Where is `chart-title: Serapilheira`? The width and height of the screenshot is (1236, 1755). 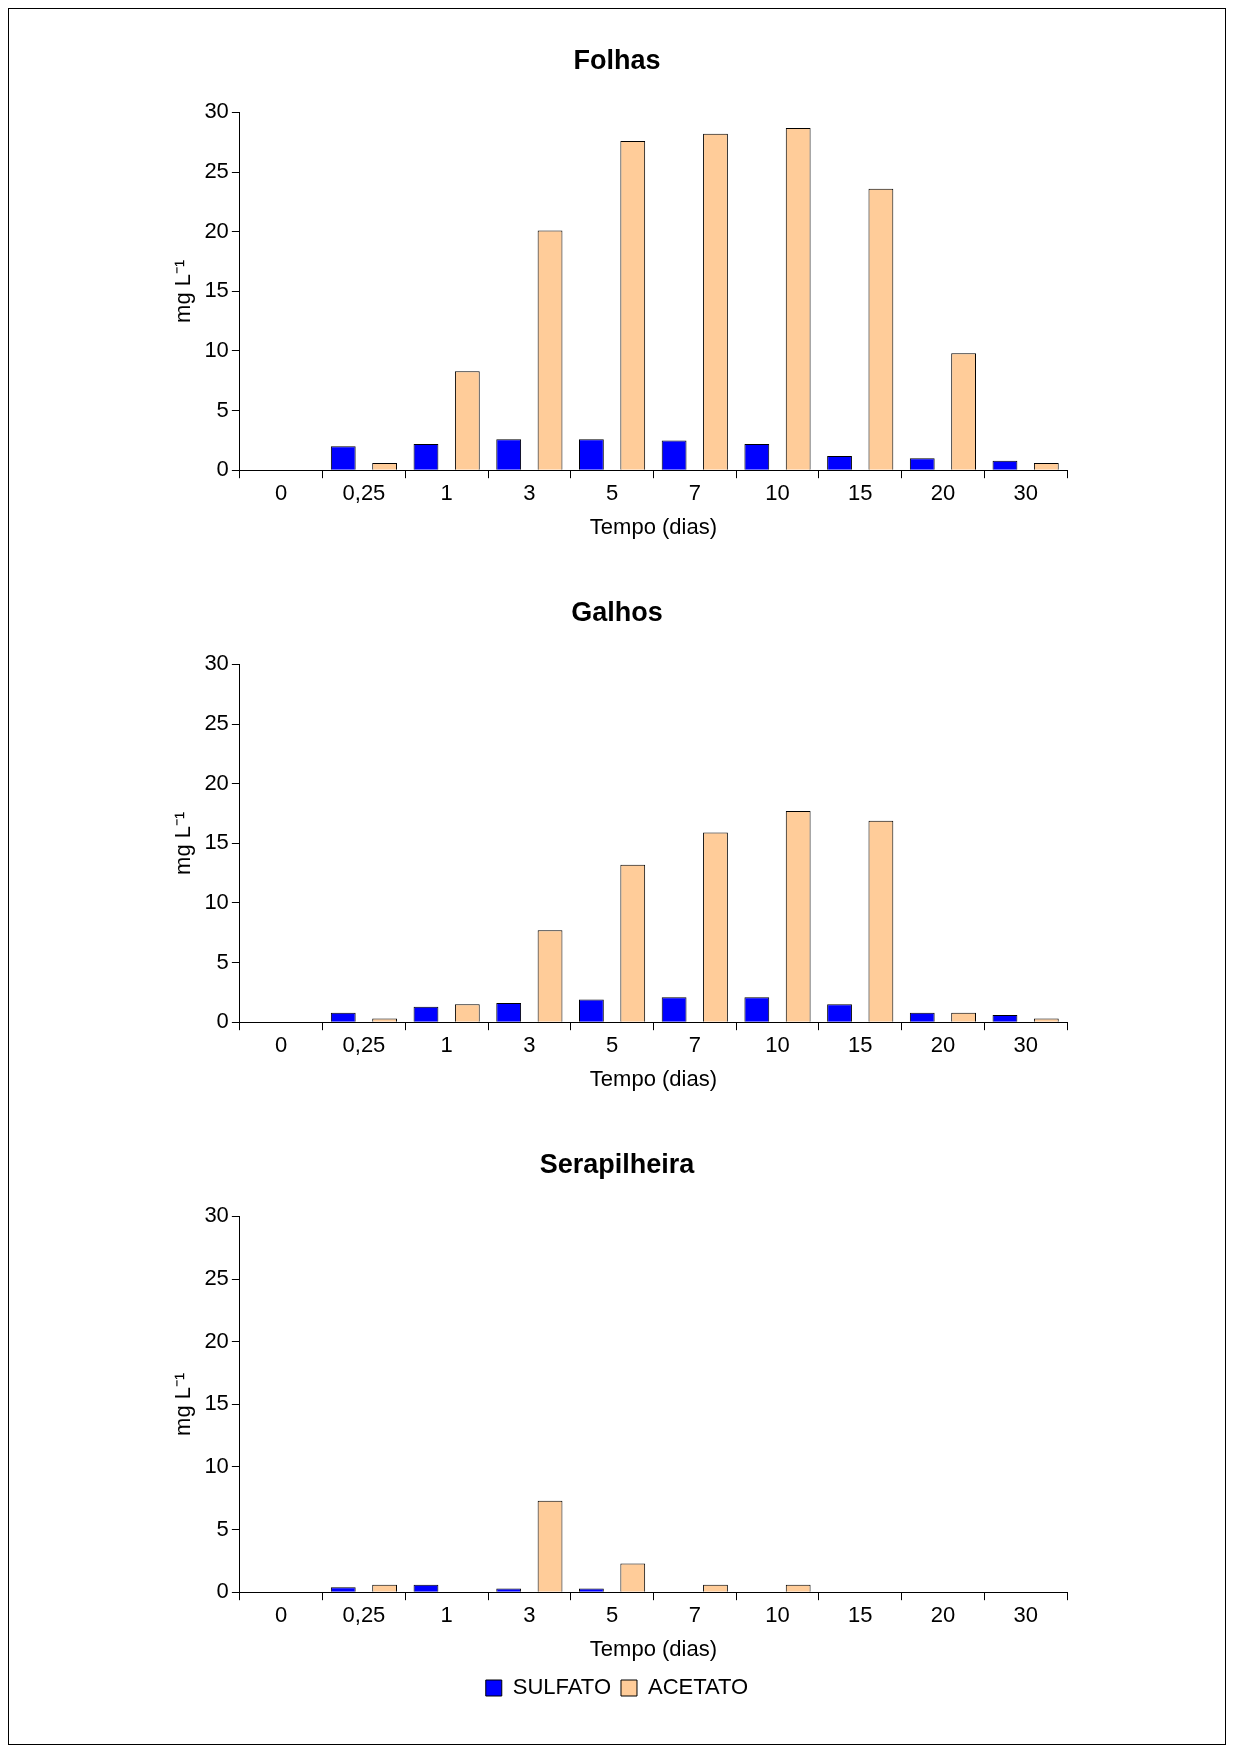 chart-title: Serapilheira is located at coordinates (617, 1163).